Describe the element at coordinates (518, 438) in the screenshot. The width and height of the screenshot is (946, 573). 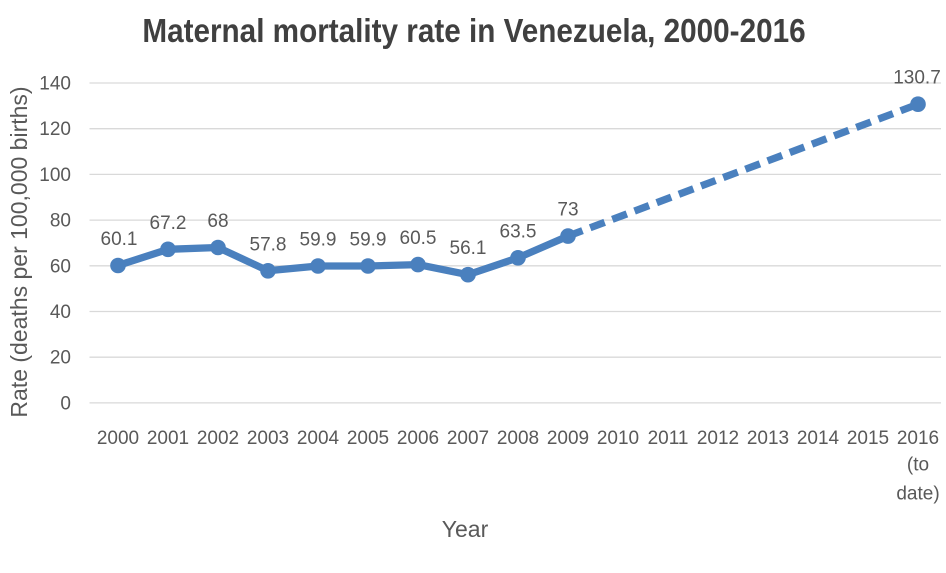
I see `svg-text: 2008` at that location.